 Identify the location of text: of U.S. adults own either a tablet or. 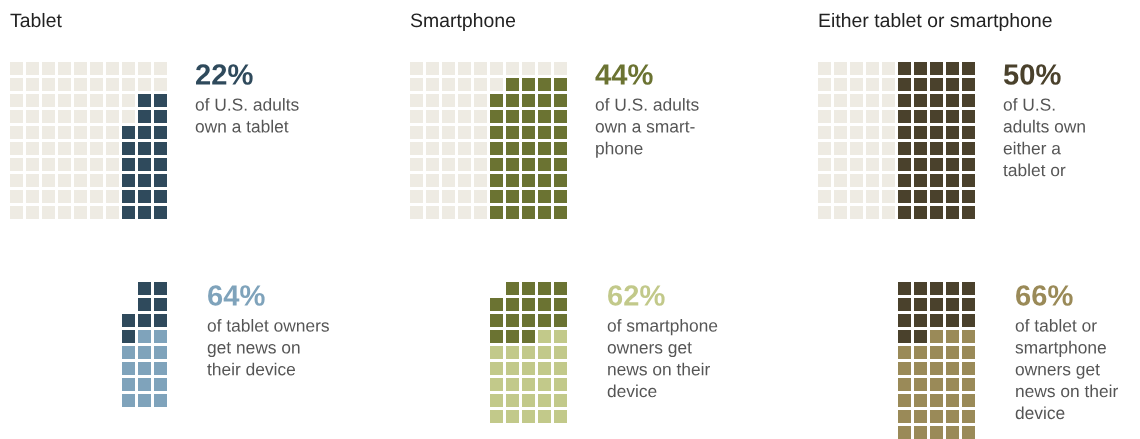
(1044, 137).